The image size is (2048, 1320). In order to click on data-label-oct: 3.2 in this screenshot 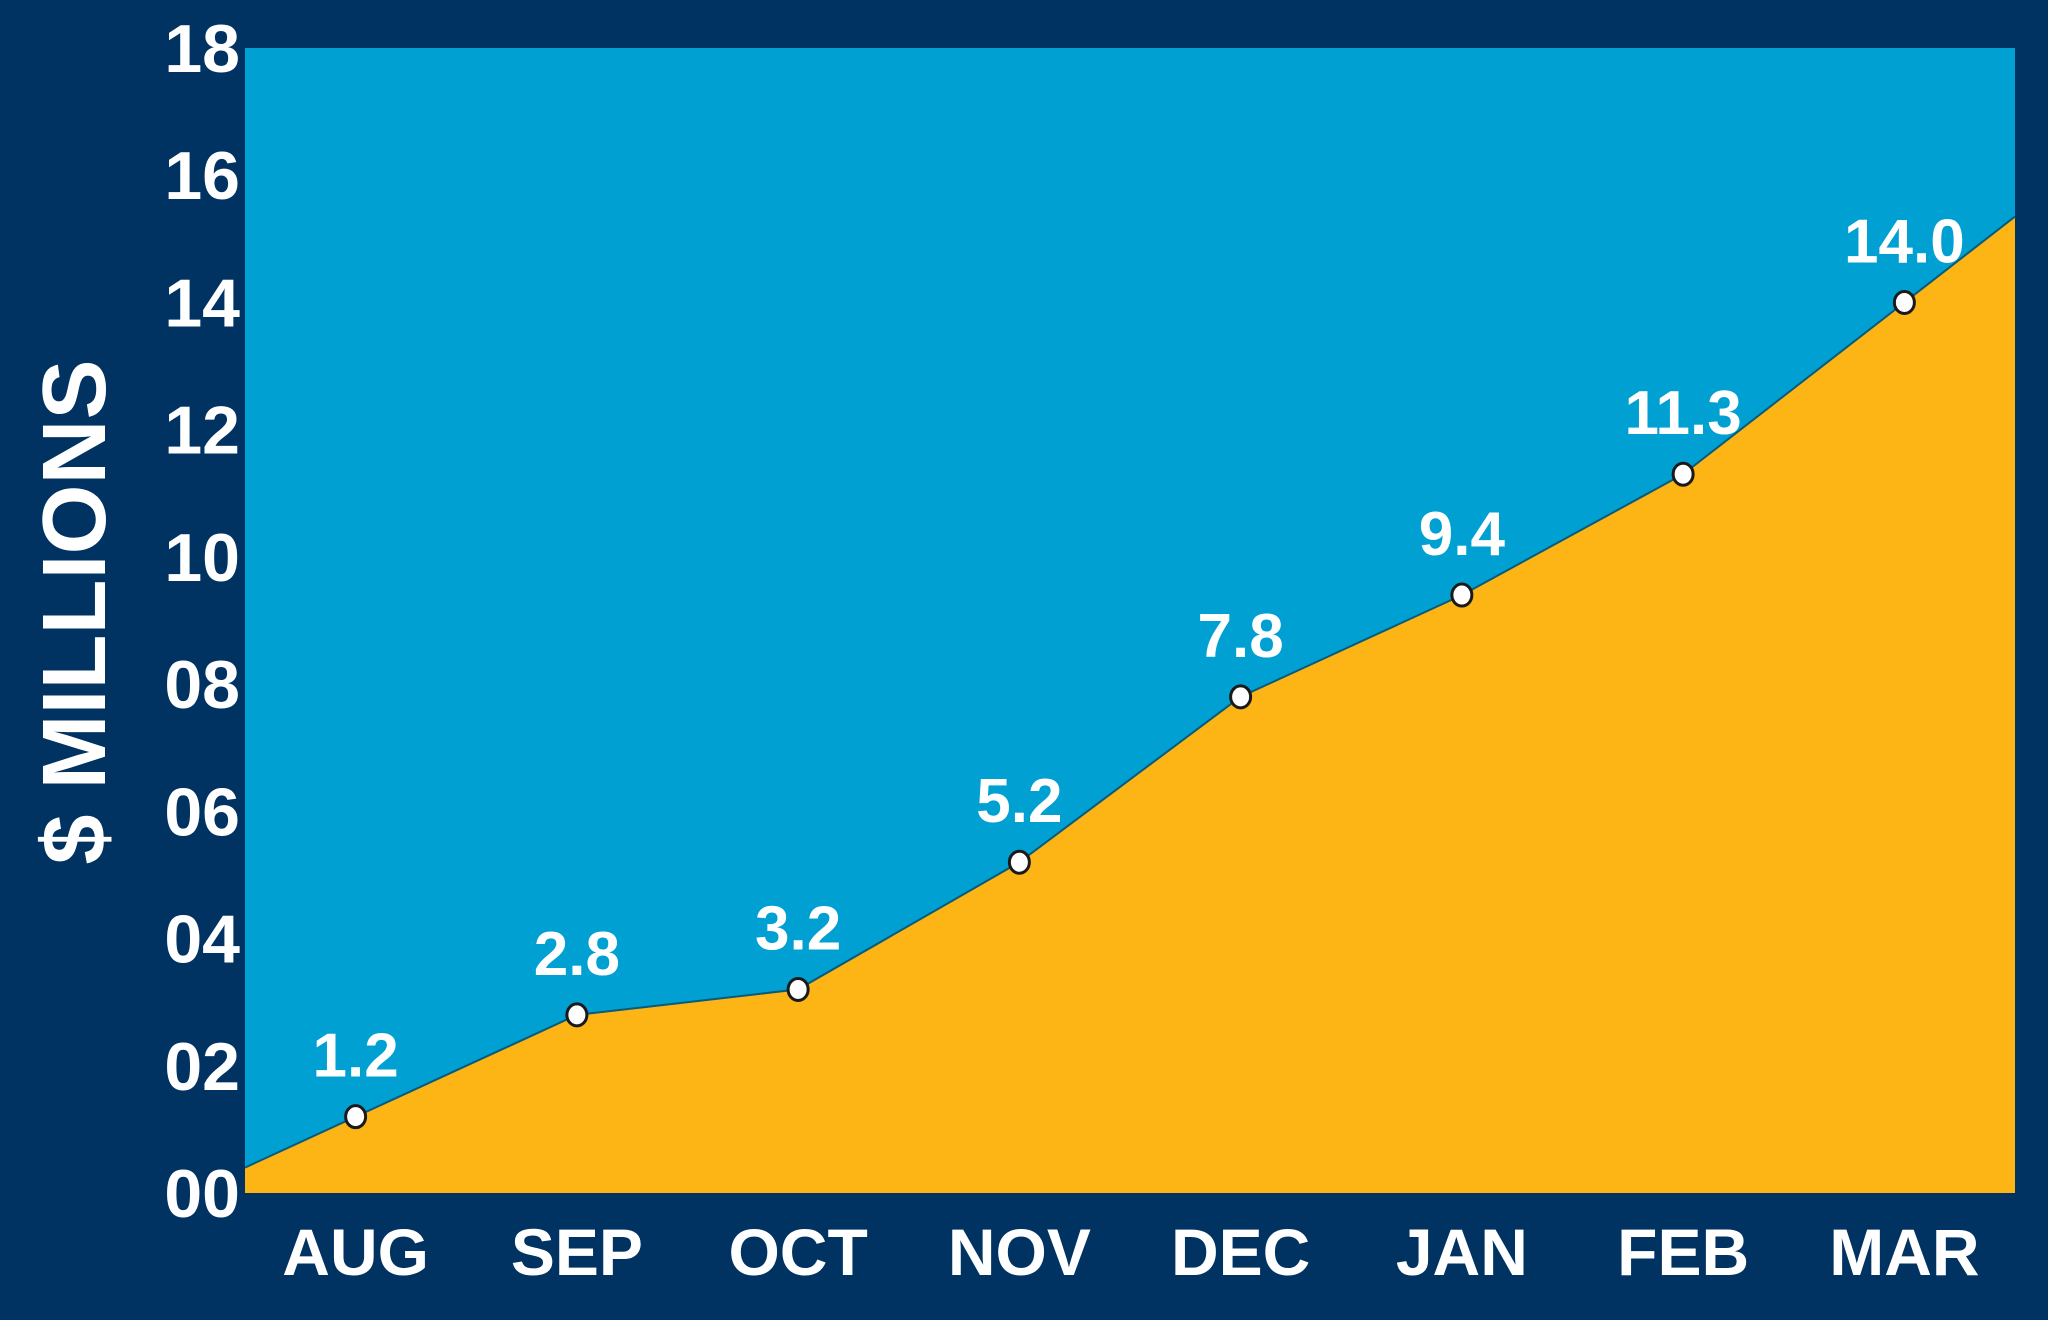, I will do `click(798, 928)`.